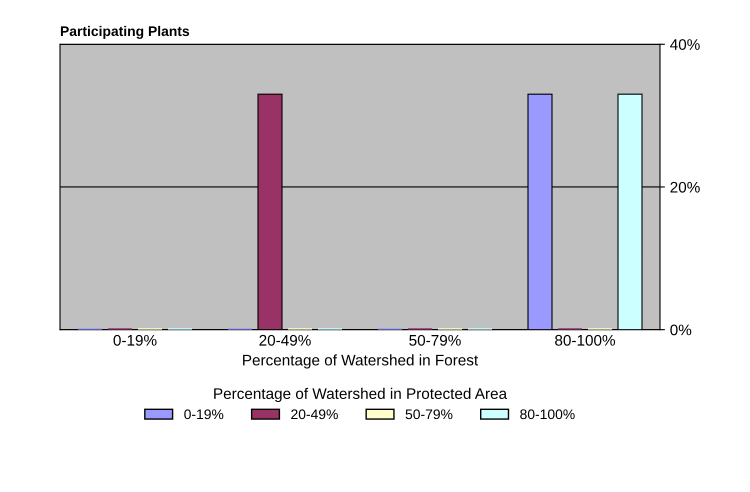 Image resolution: width=750 pixels, height=492 pixels. Describe the element at coordinates (361, 395) in the screenshot. I see `legend-title: Percentage of Watershed in Protected Area` at that location.